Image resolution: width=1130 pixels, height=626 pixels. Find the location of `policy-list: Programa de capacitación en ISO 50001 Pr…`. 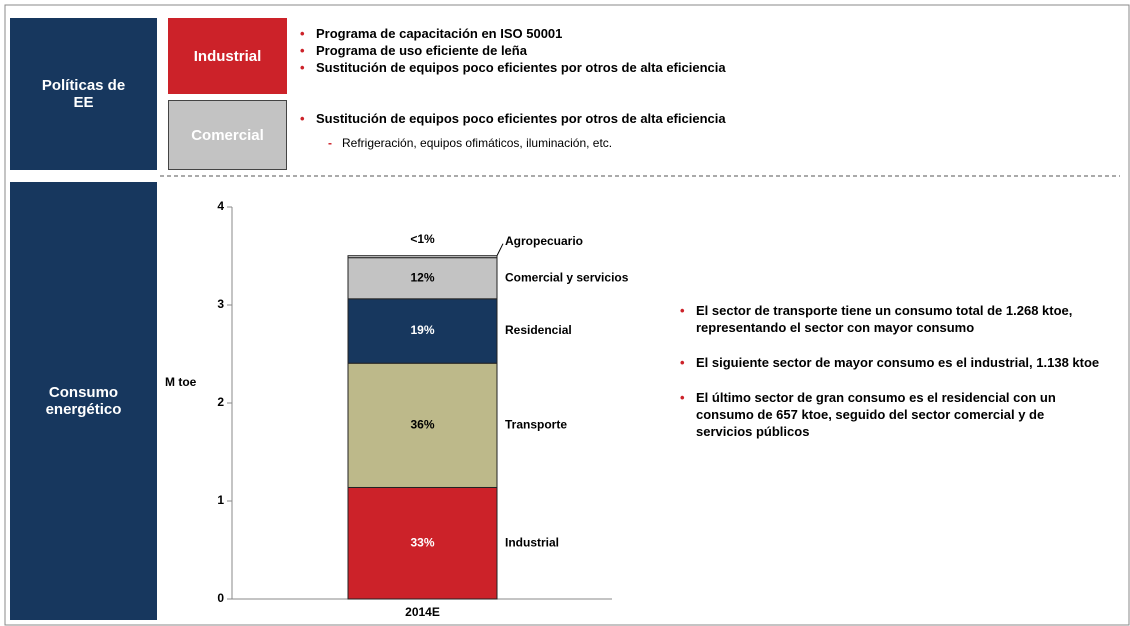

policy-list: Programa de capacitación en ISO 50001 Pr… is located at coordinates (513, 50).